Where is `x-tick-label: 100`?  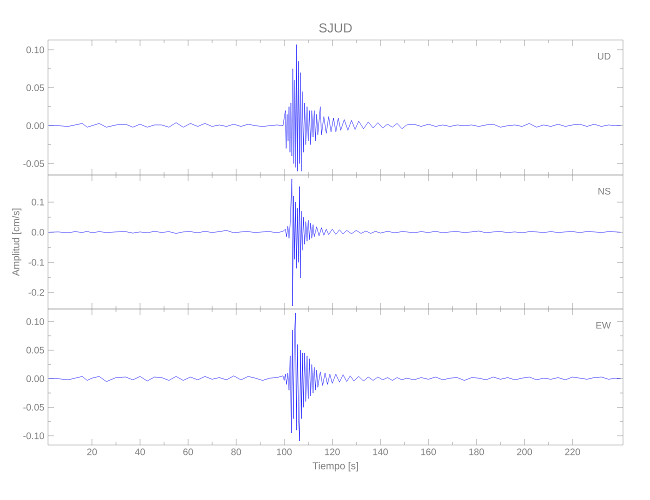 x-tick-label: 100 is located at coordinates (284, 452).